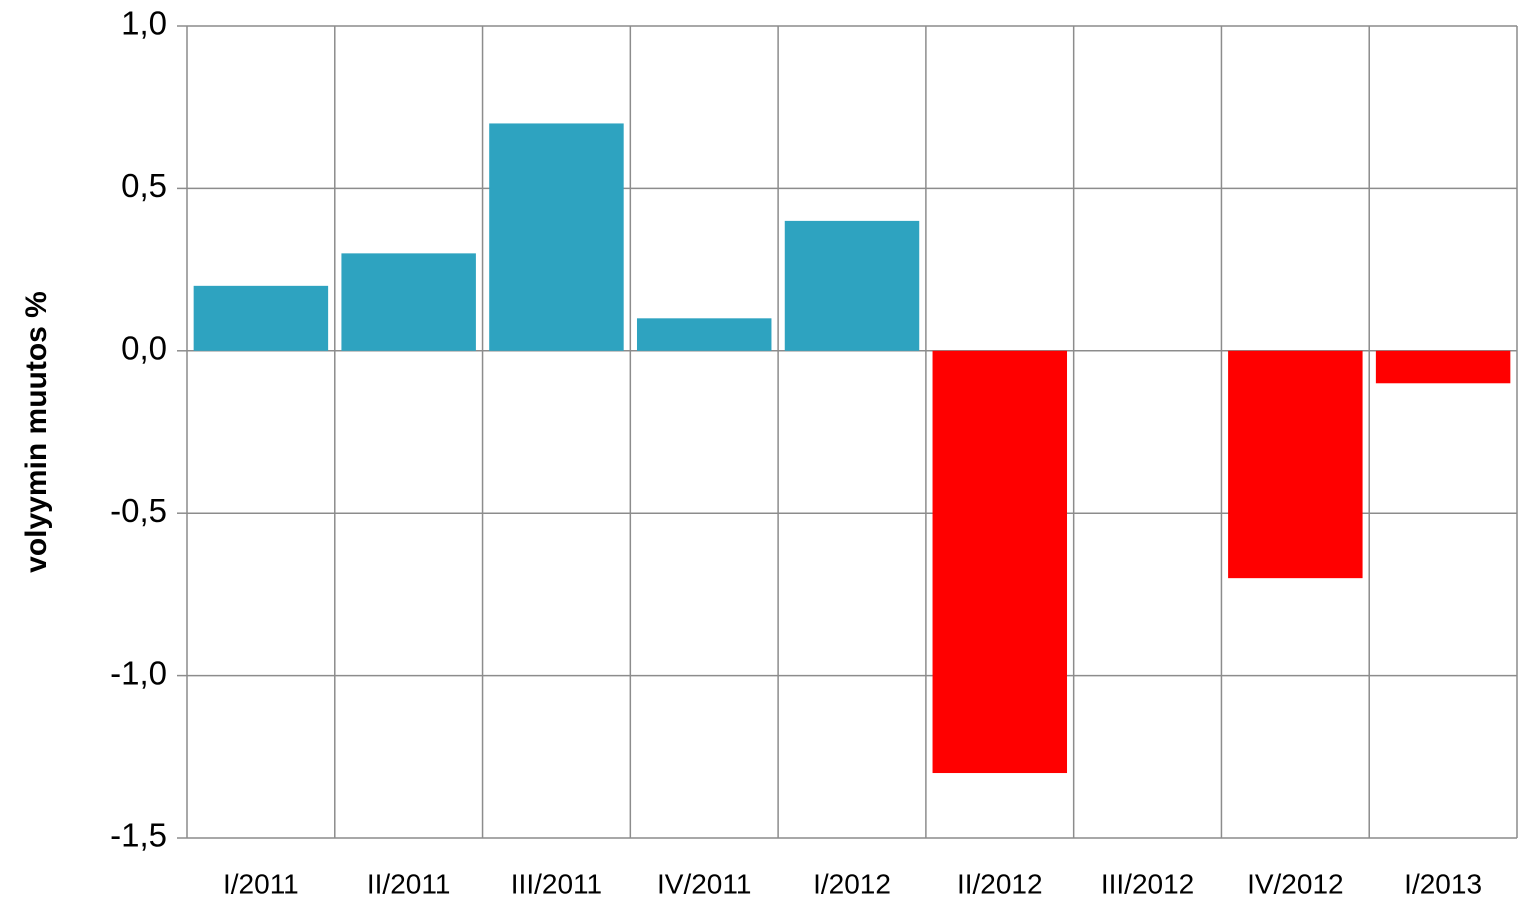 The width and height of the screenshot is (1518, 904). Describe the element at coordinates (144, 348) in the screenshot. I see `y-tick-label: 0,0` at that location.